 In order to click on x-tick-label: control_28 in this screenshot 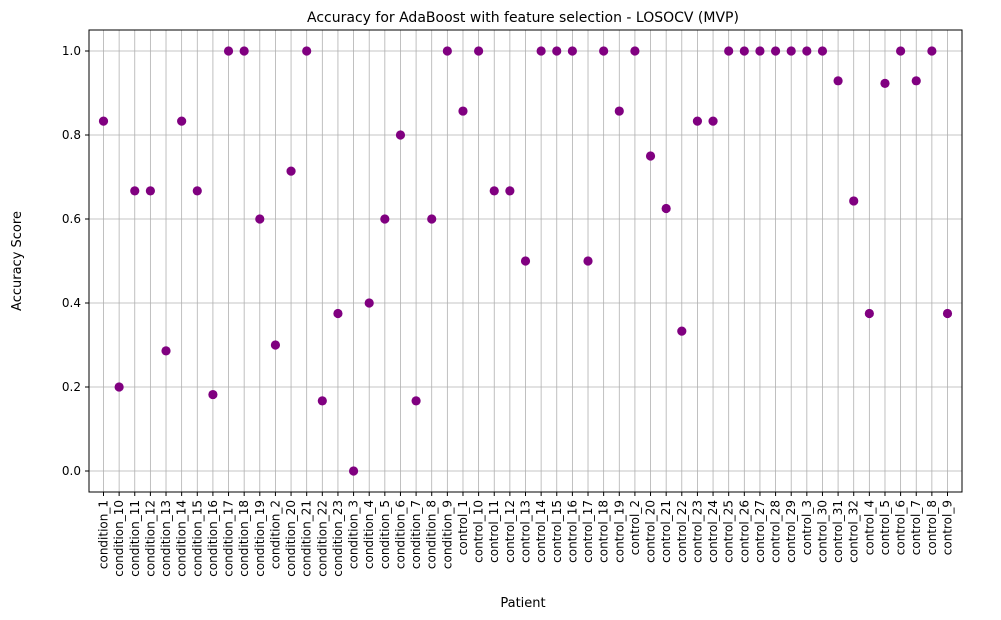, I will do `click(776, 531)`.